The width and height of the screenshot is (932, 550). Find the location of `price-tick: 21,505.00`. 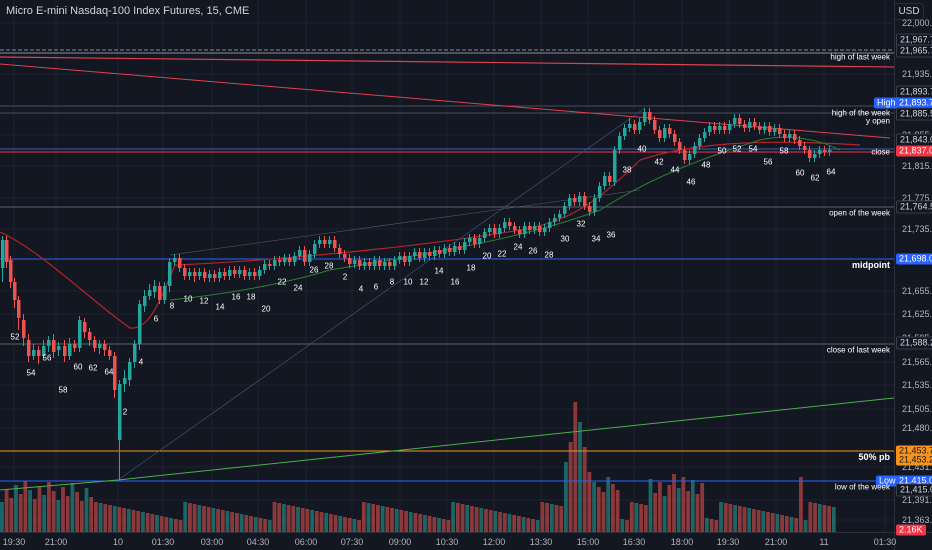

price-tick: 21,505.00 is located at coordinates (917, 409).